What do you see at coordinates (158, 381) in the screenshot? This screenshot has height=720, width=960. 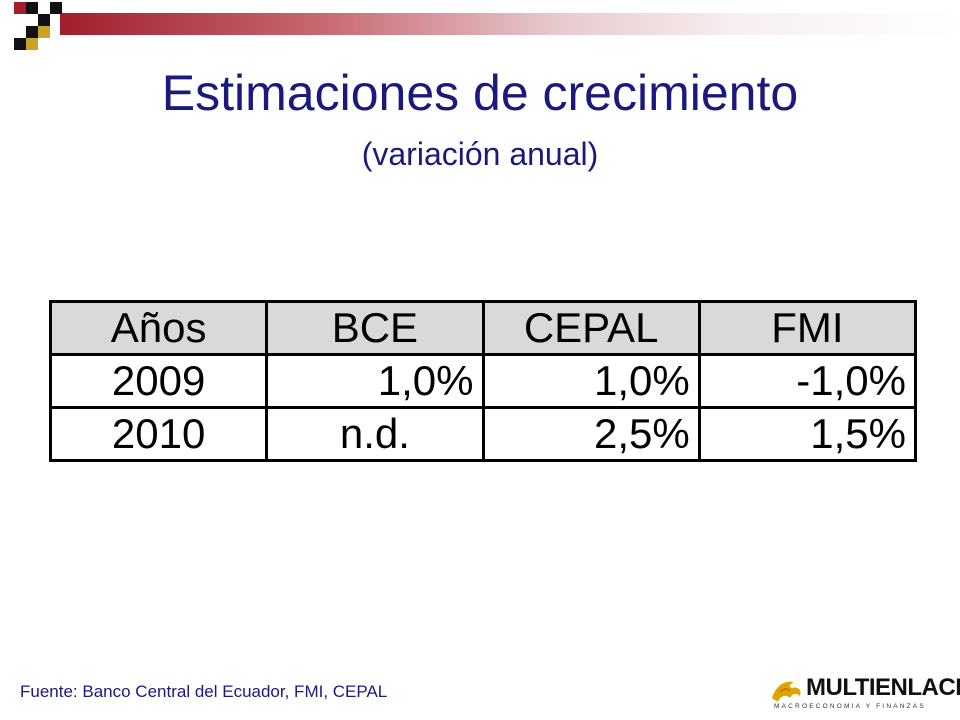 I see `cell-year: 2009` at bounding box center [158, 381].